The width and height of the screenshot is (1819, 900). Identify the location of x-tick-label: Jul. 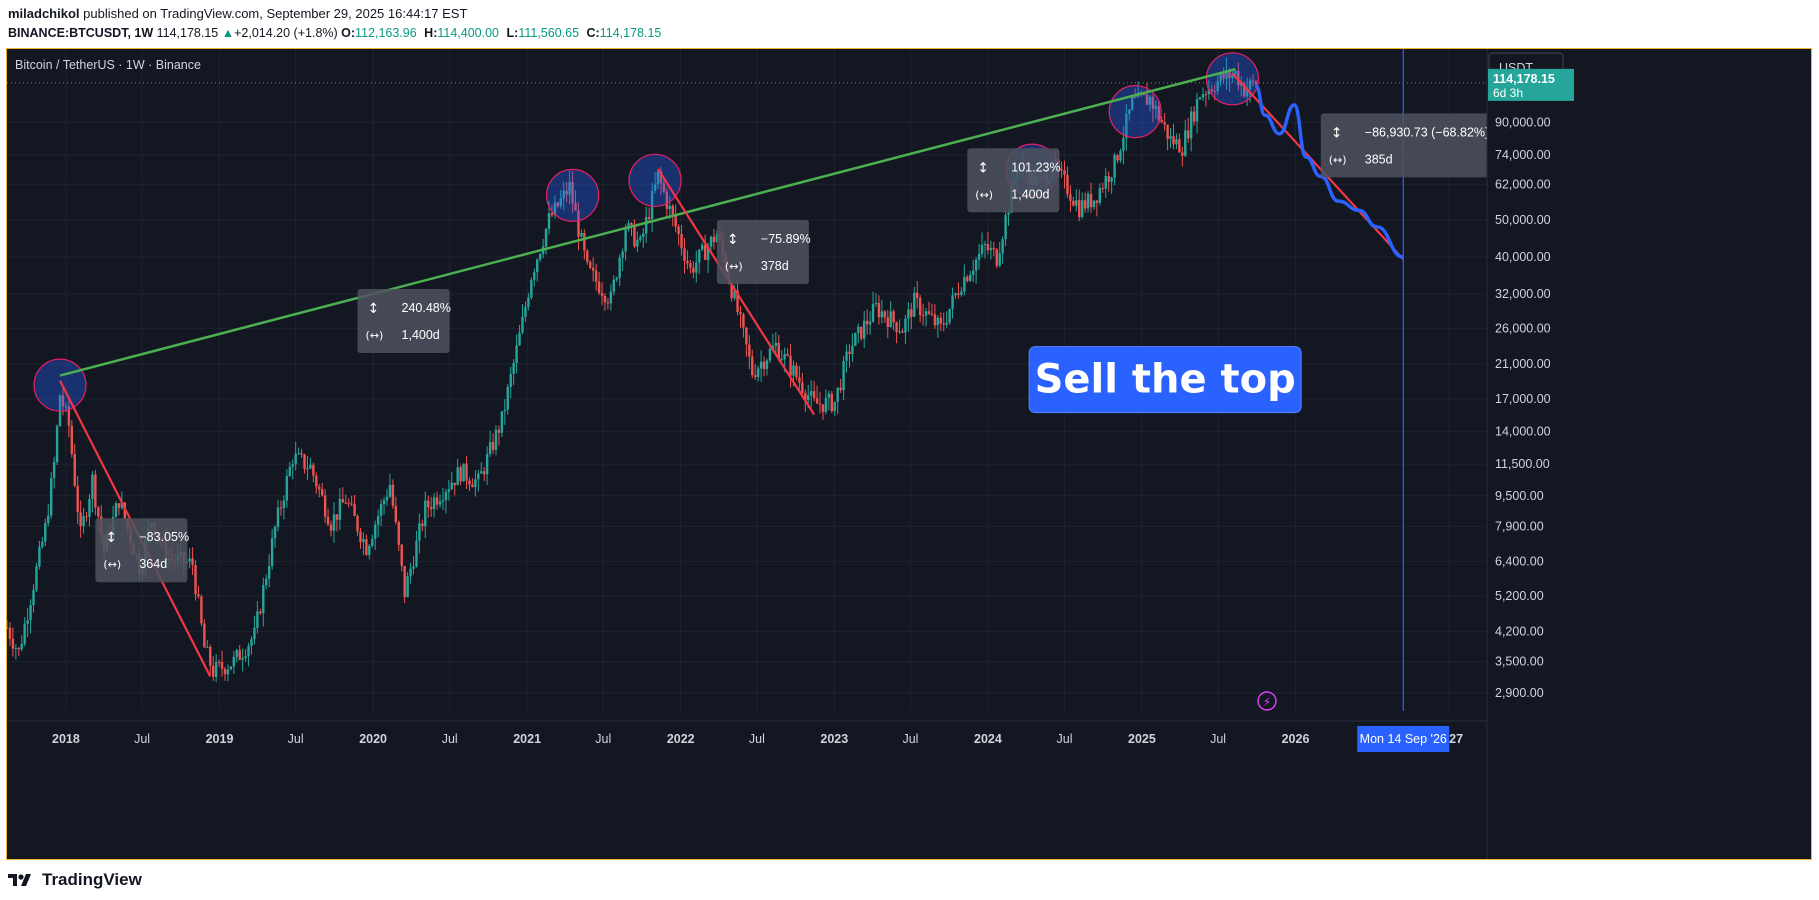
(1218, 739).